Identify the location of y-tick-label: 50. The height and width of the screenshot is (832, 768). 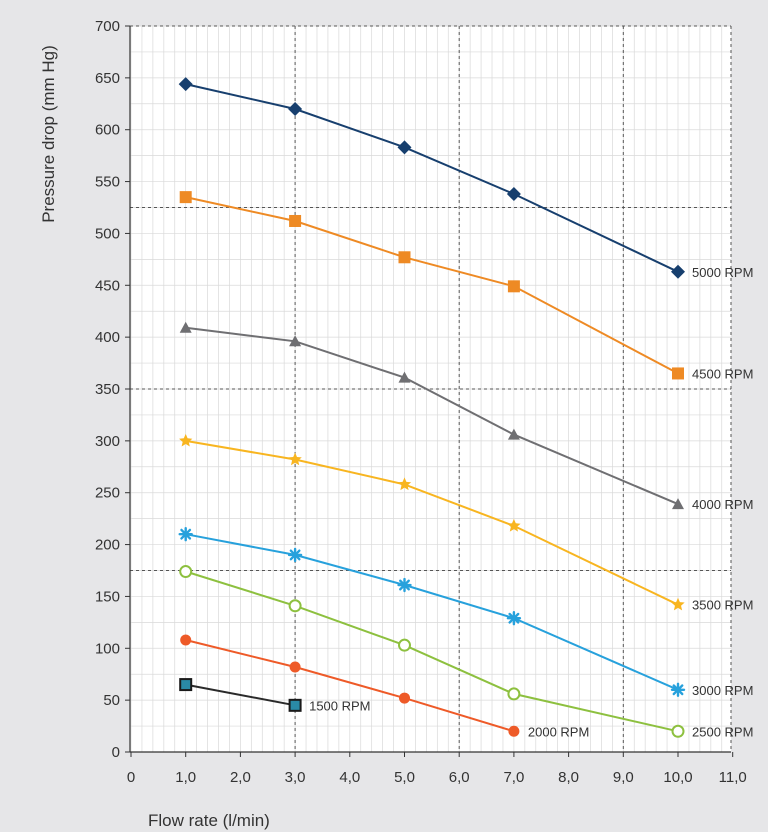
(111, 700).